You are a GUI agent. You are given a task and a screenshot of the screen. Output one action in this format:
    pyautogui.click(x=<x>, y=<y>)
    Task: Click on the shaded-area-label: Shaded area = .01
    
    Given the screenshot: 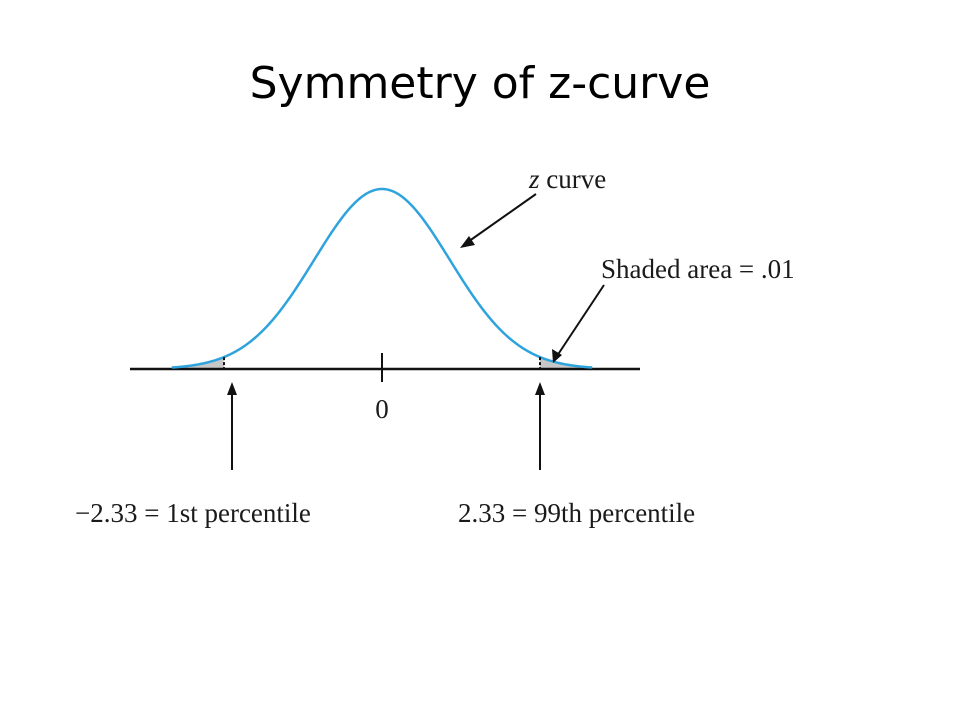 What is the action you would take?
    pyautogui.click(x=698, y=269)
    